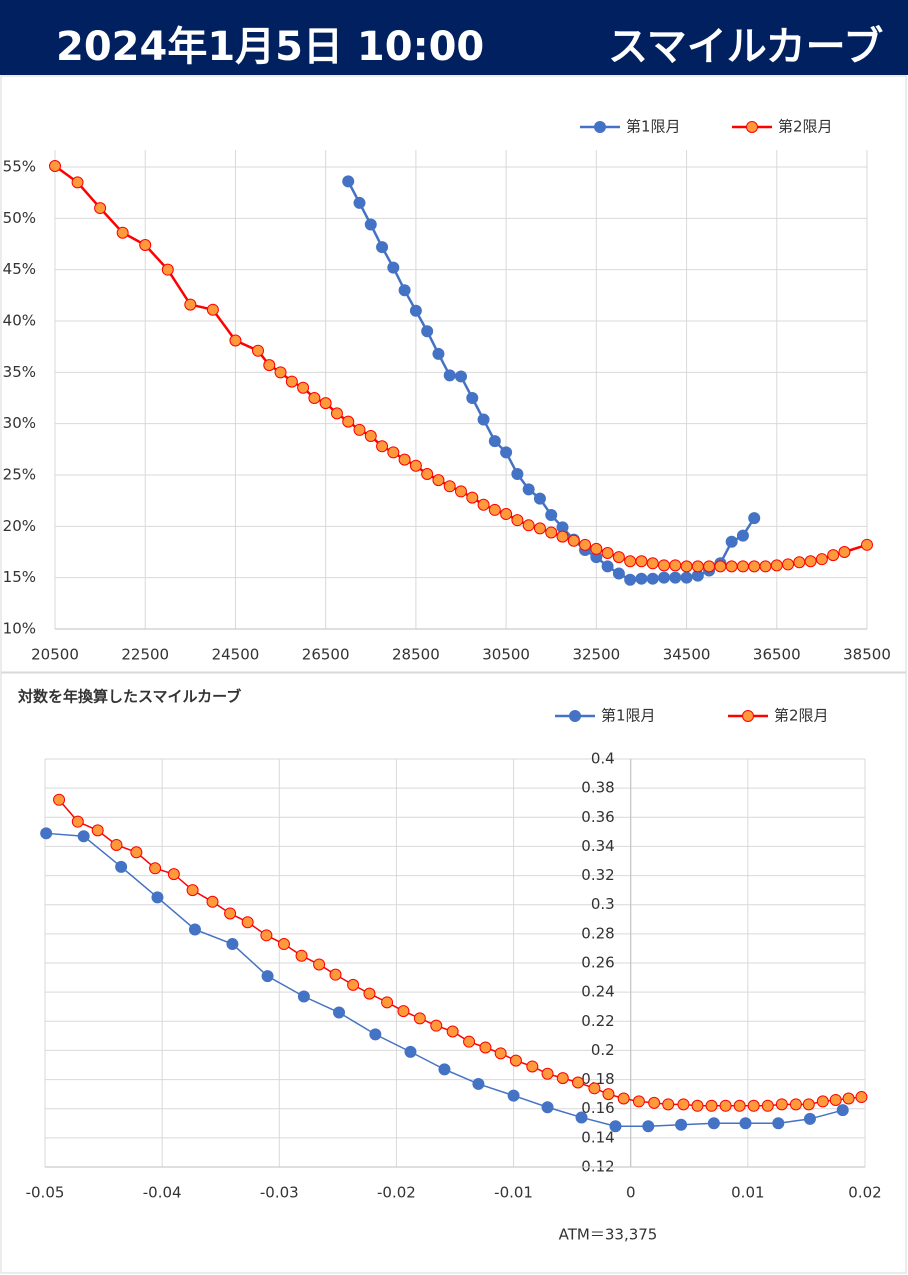  I want to click on y-tick-label: 0.14, so click(597, 1137).